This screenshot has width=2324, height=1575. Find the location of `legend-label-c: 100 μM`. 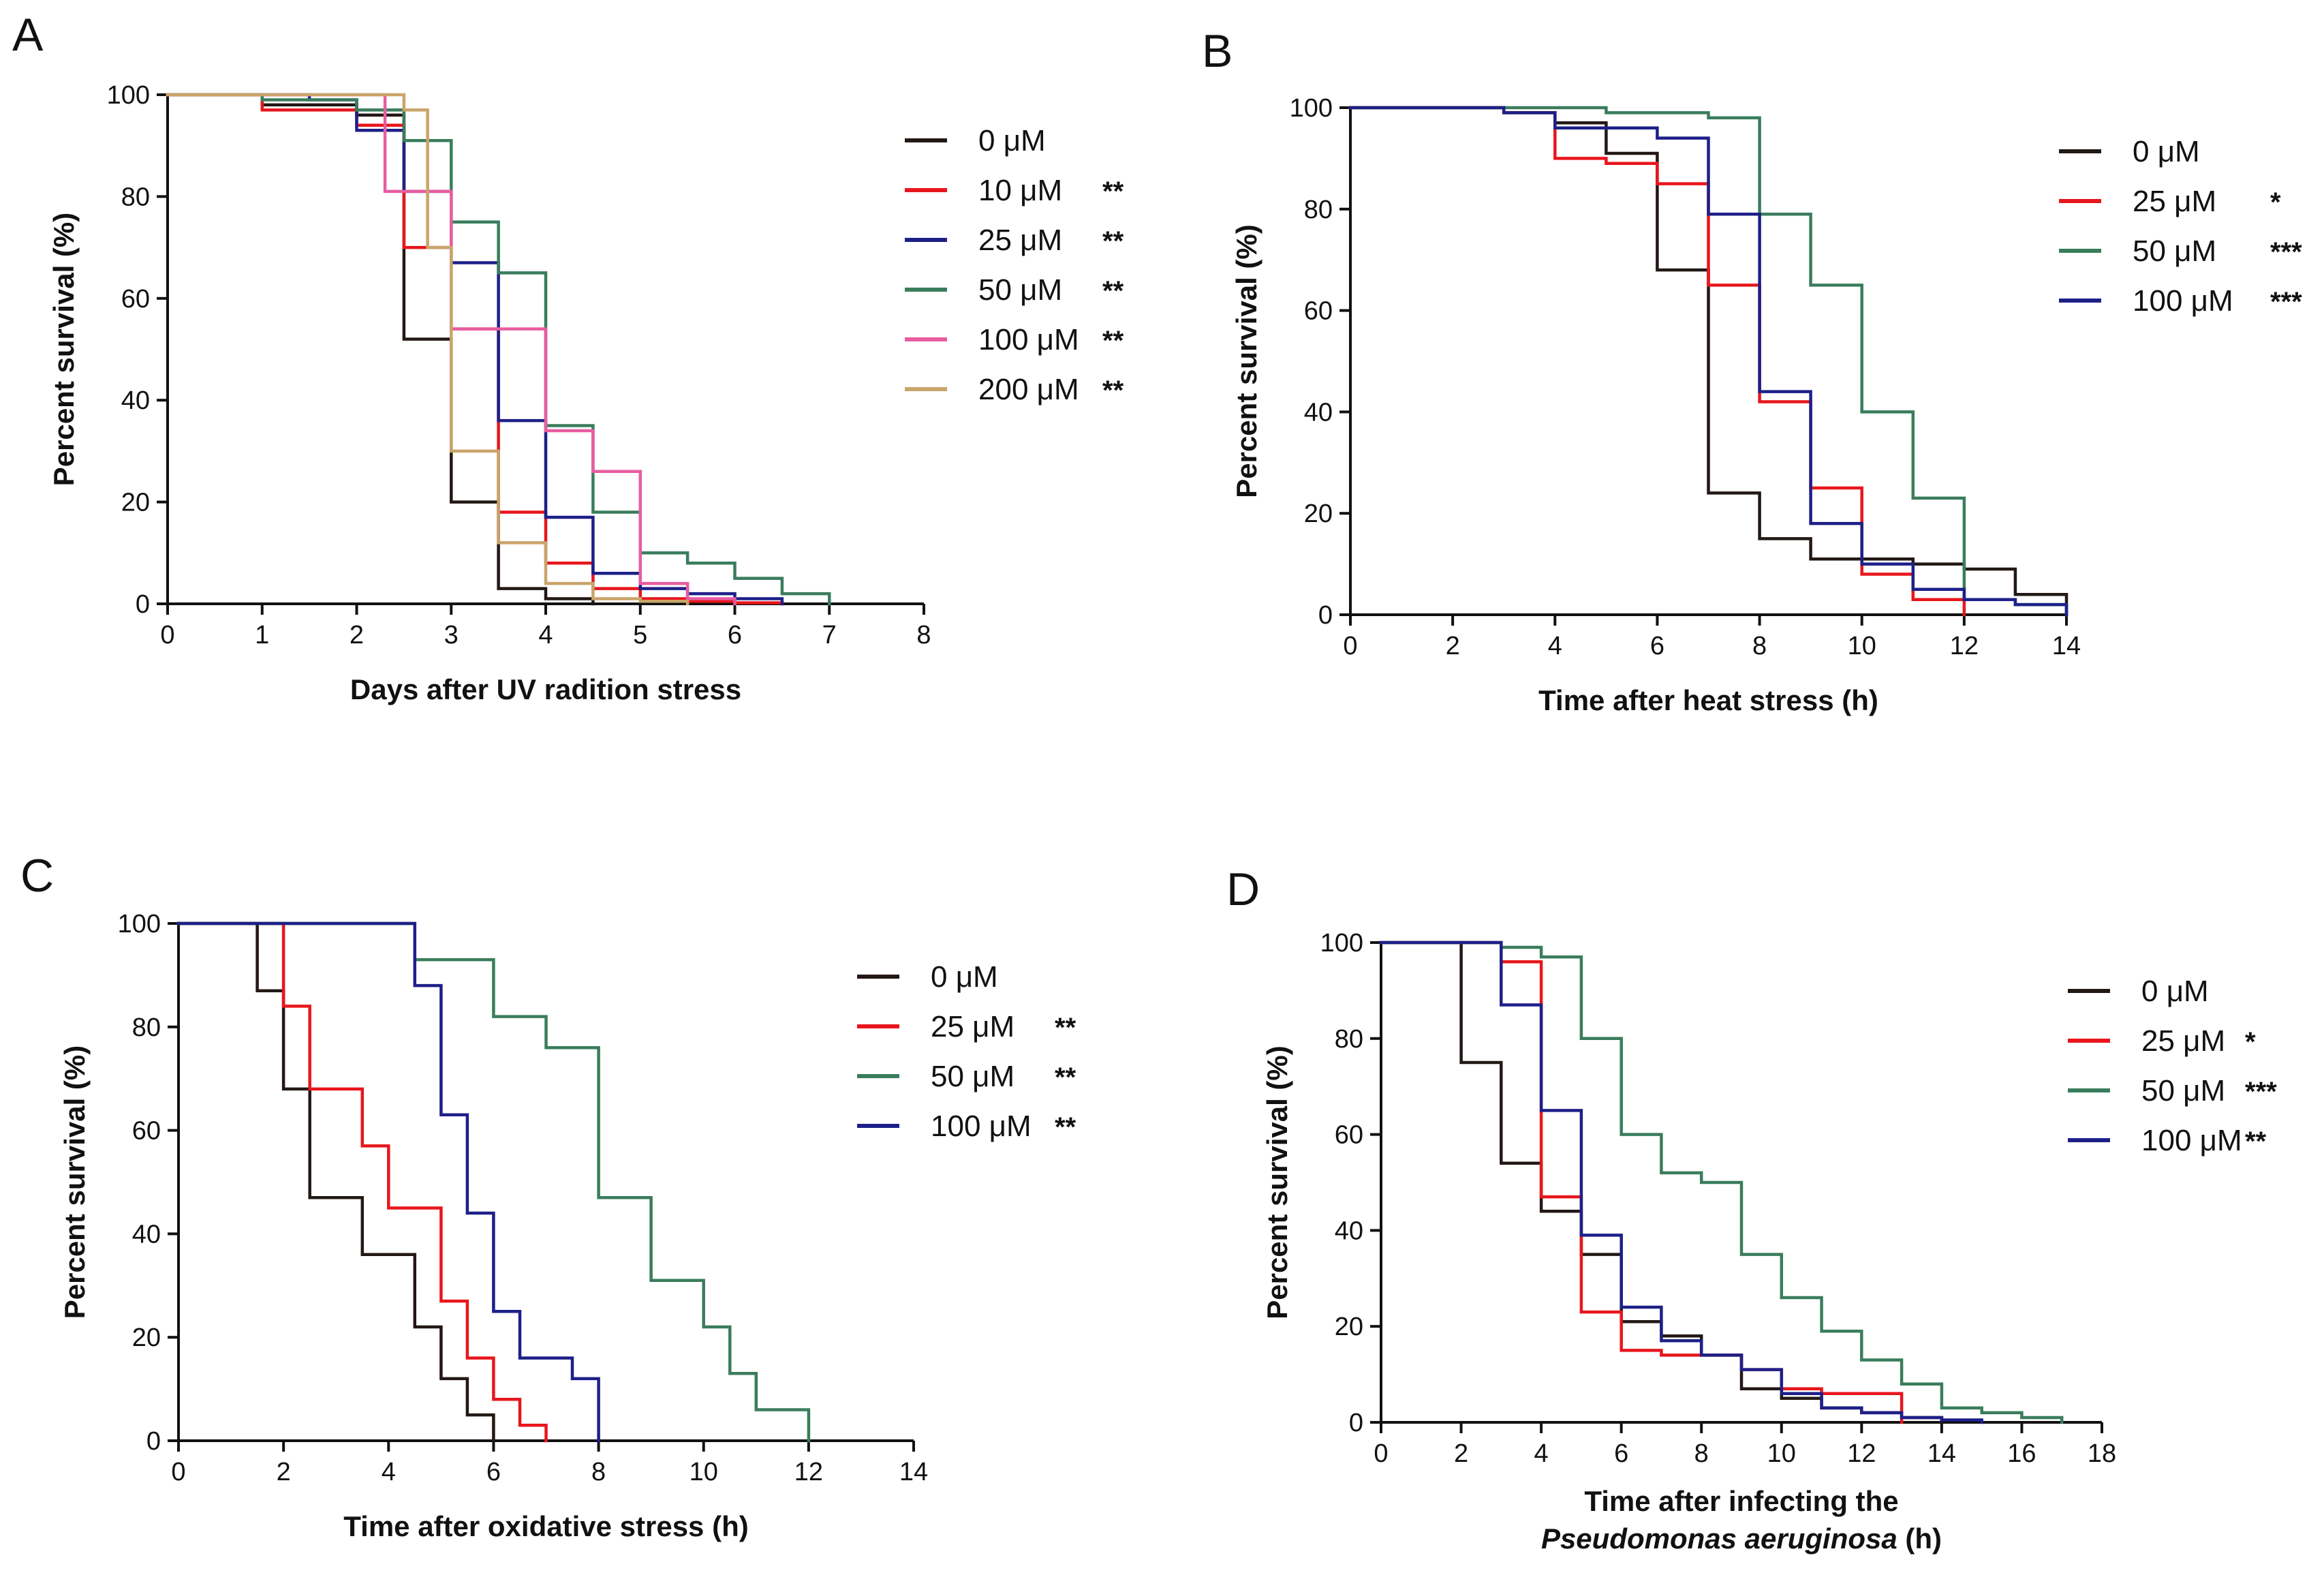

legend-label-c: 100 μM is located at coordinates (982, 1126).